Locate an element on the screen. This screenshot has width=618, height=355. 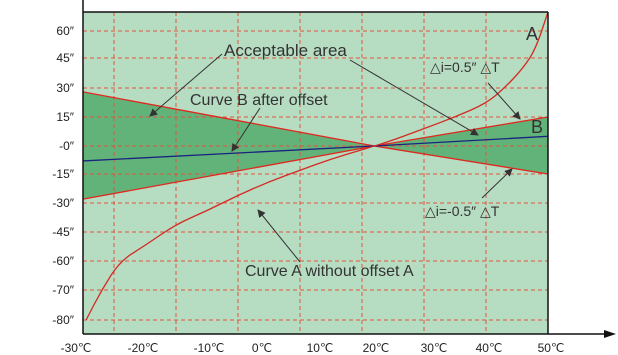
arrow-curve-a is located at coordinates (279, 236).